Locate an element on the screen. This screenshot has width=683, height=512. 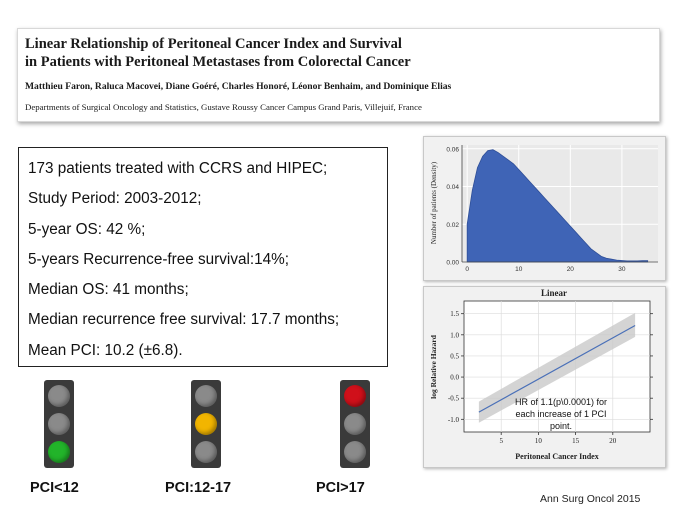
fact-median-os: Median OS: 41 months; is located at coordinates (108, 290).